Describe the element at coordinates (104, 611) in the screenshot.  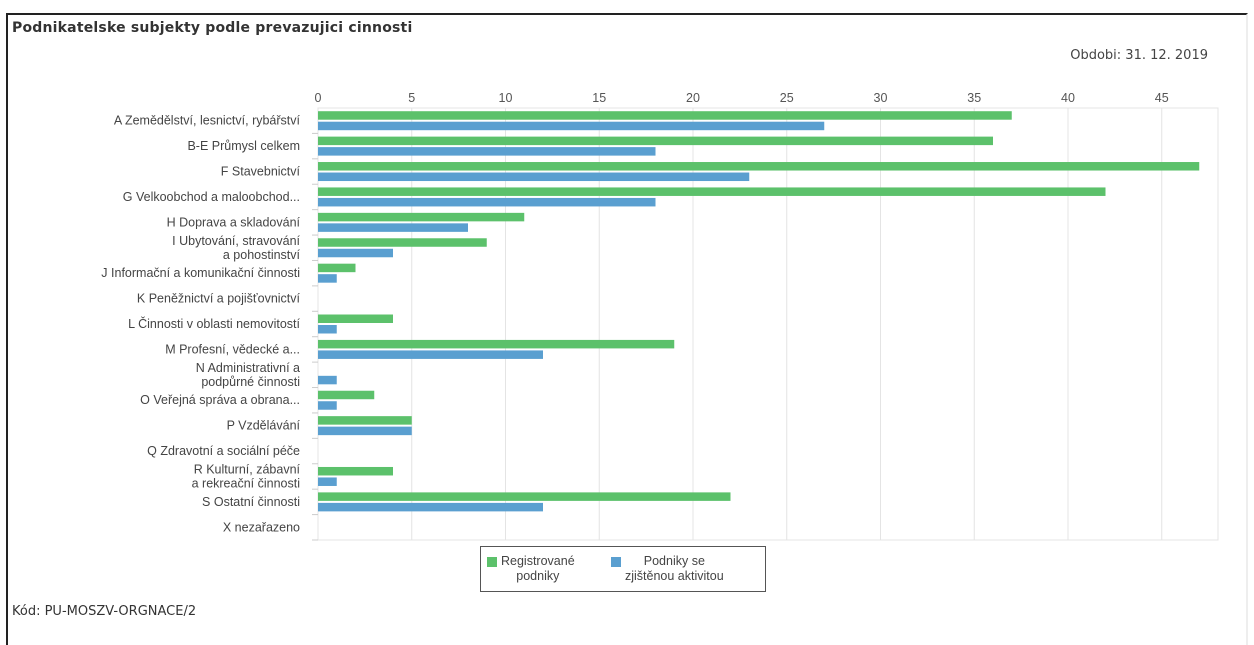
I see `report-code: Kód: PU-MOSZV-ORGNACE/2` at that location.